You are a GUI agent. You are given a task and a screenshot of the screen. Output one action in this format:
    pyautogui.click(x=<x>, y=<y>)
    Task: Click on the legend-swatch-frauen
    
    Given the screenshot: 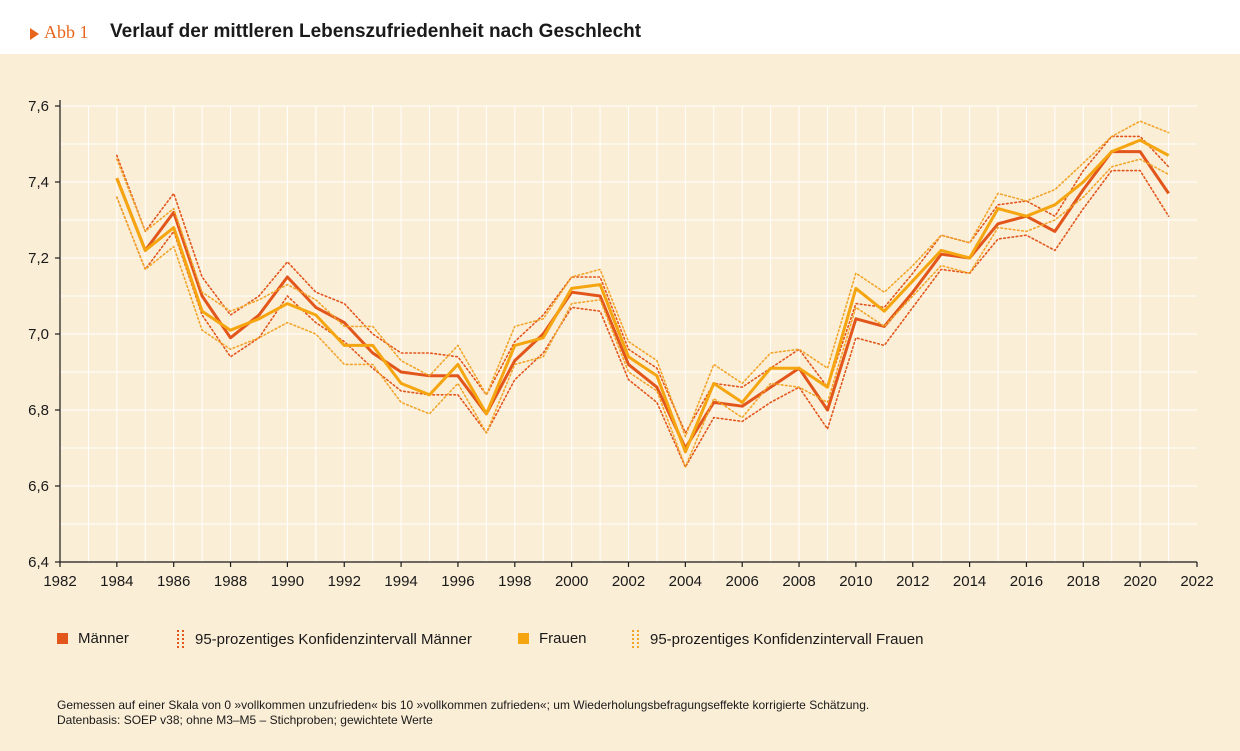 What is the action you would take?
    pyautogui.click(x=523, y=638)
    